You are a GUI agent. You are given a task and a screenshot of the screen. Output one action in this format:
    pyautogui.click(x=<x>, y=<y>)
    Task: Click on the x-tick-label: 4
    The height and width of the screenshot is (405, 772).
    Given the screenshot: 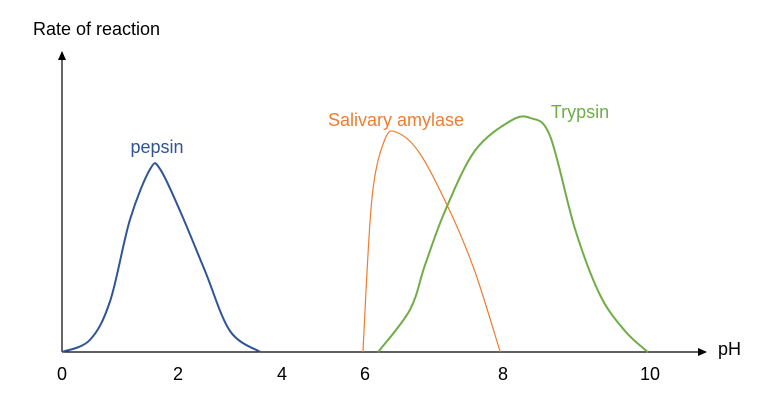 What is the action you would take?
    pyautogui.click(x=282, y=374)
    